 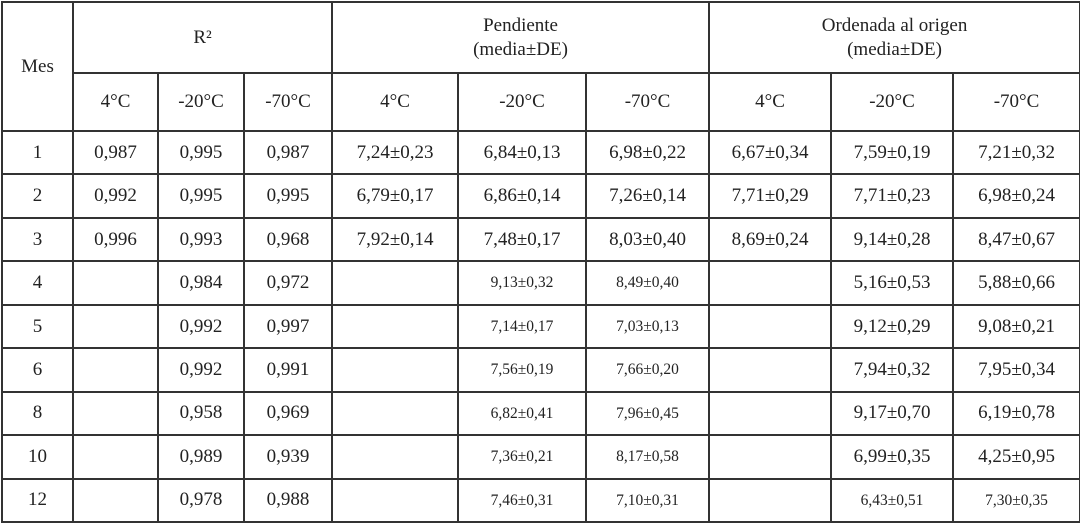 I want to click on month-cell: 12, so click(x=37, y=500).